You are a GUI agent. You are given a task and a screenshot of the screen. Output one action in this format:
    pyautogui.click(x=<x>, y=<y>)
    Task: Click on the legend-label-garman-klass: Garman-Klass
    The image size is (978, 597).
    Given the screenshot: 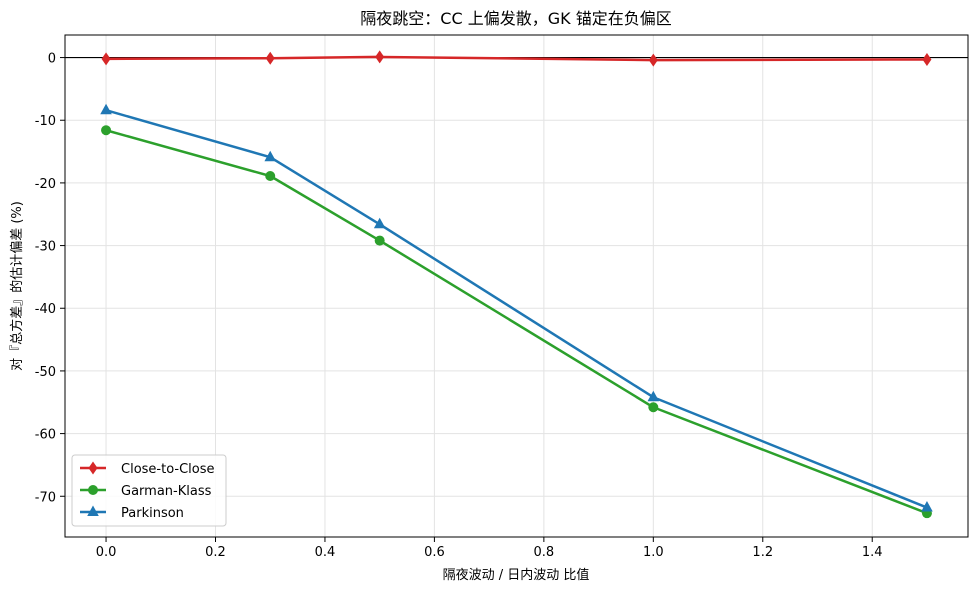 What is the action you would take?
    pyautogui.click(x=166, y=491)
    